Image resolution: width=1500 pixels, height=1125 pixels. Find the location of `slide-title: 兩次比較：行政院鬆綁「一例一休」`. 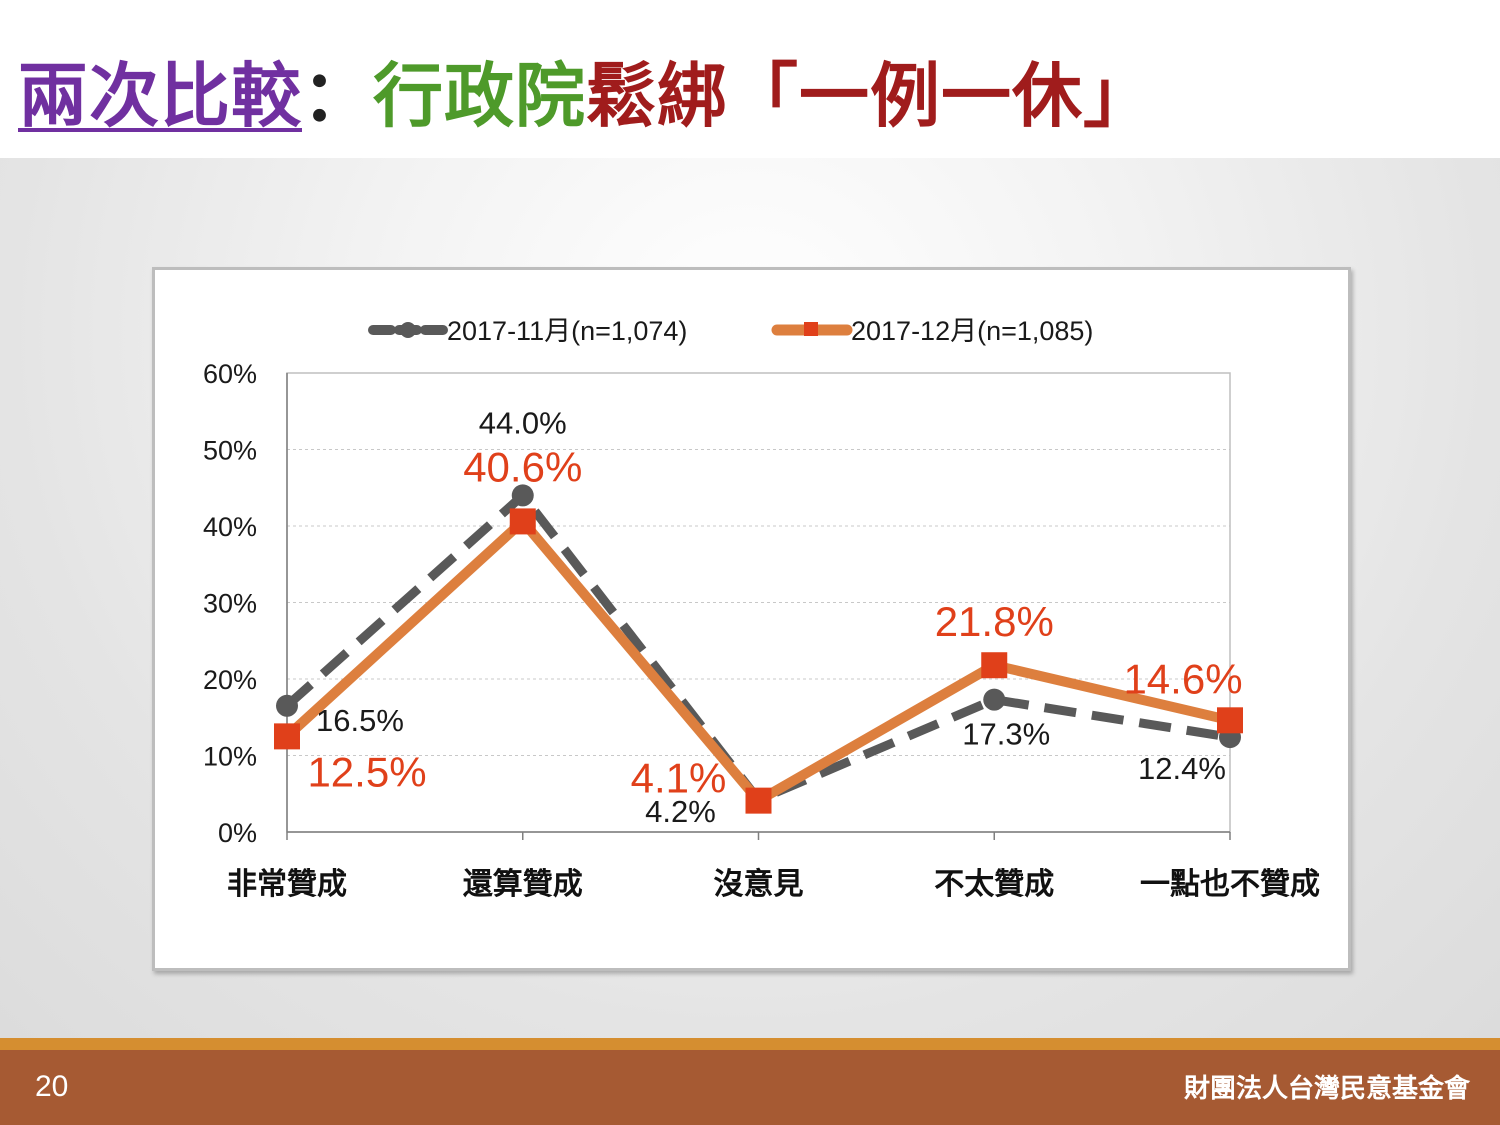

slide-title: 兩次比較：行政院鬆綁「一例一休」 is located at coordinates (586, 90).